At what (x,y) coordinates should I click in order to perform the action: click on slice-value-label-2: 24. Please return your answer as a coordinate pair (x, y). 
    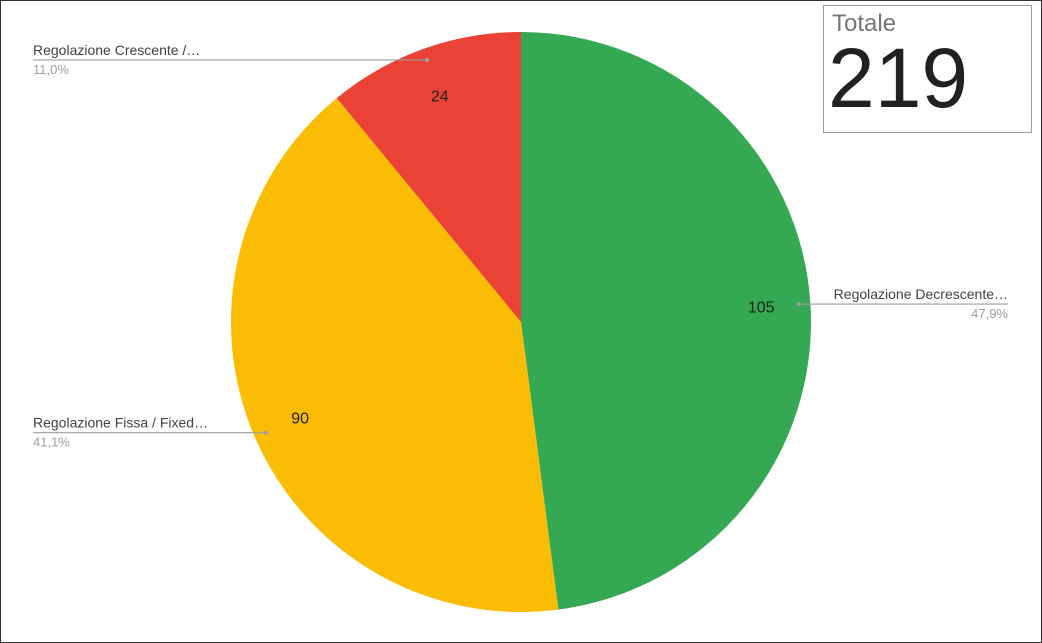
    Looking at the image, I should click on (440, 96).